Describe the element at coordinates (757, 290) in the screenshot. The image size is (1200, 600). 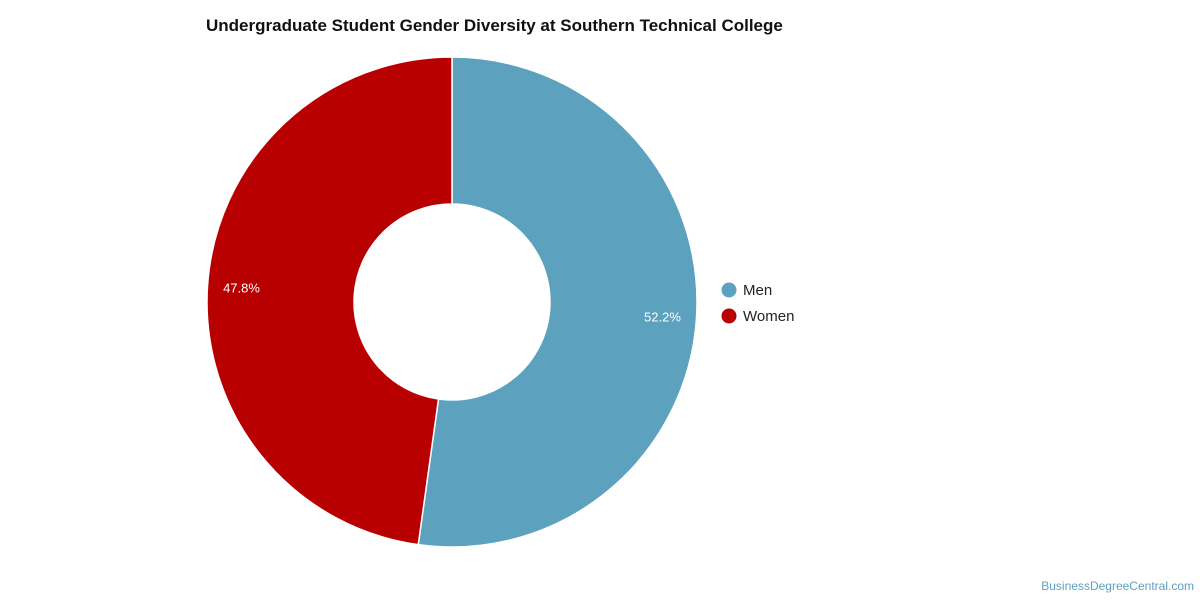
I see `legend-entry-men: Men` at that location.